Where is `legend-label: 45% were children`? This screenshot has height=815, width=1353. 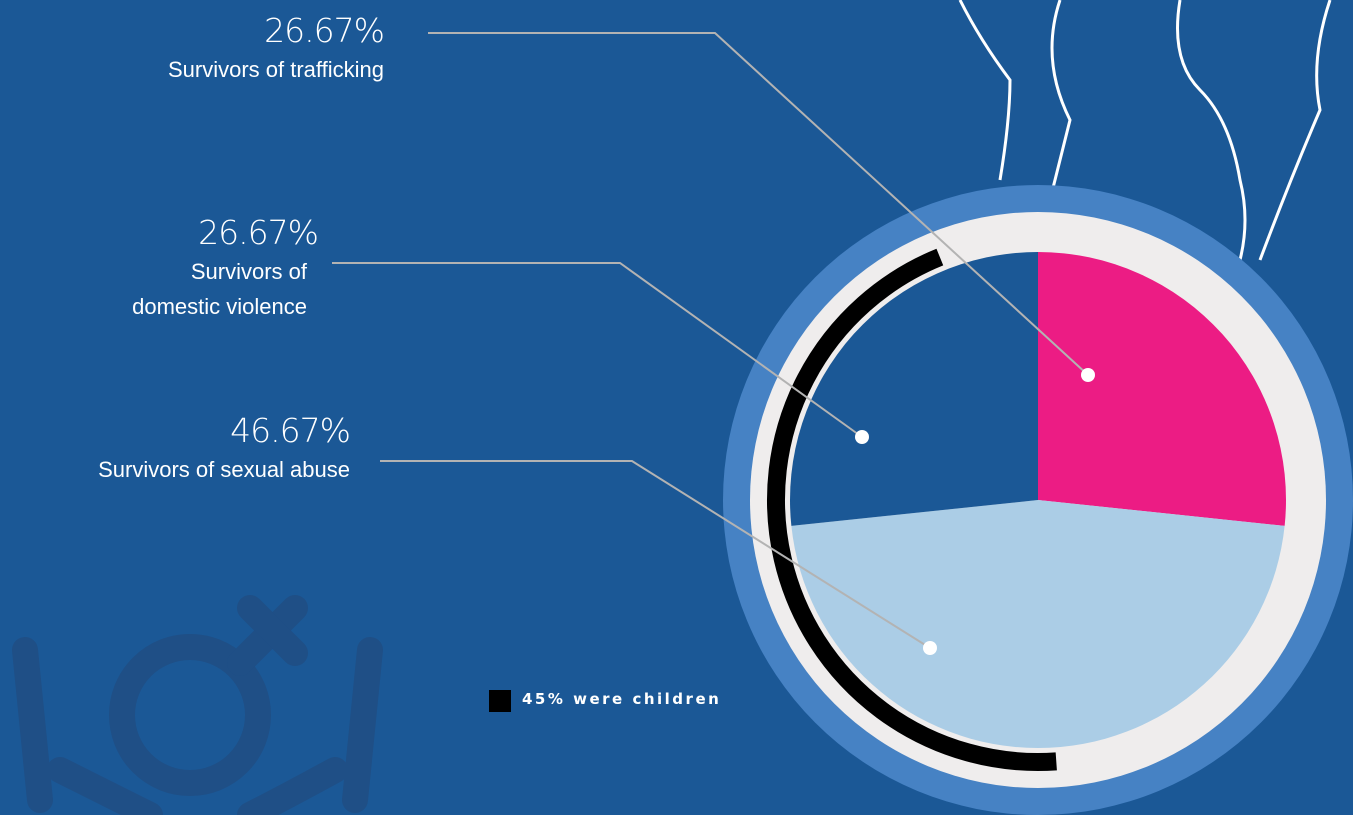
legend-label: 45% were children is located at coordinates (622, 699).